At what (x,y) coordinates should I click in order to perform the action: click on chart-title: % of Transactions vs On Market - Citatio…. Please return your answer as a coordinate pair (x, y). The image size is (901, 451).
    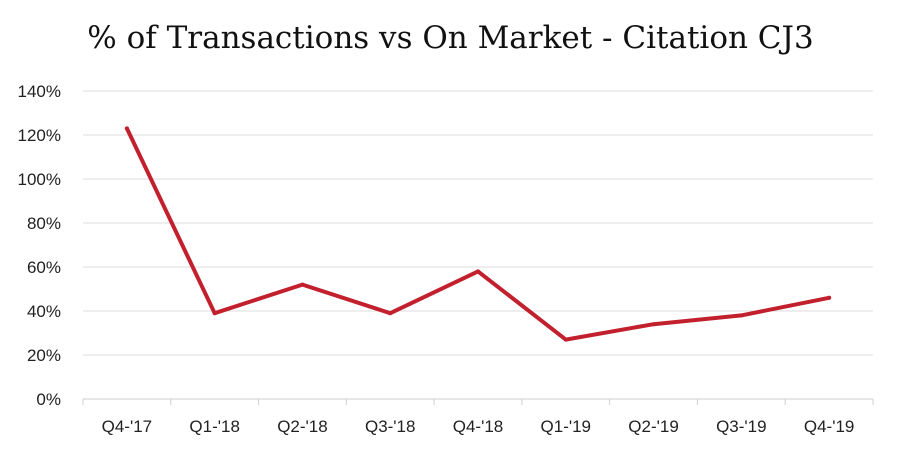
    Looking at the image, I should click on (450, 38).